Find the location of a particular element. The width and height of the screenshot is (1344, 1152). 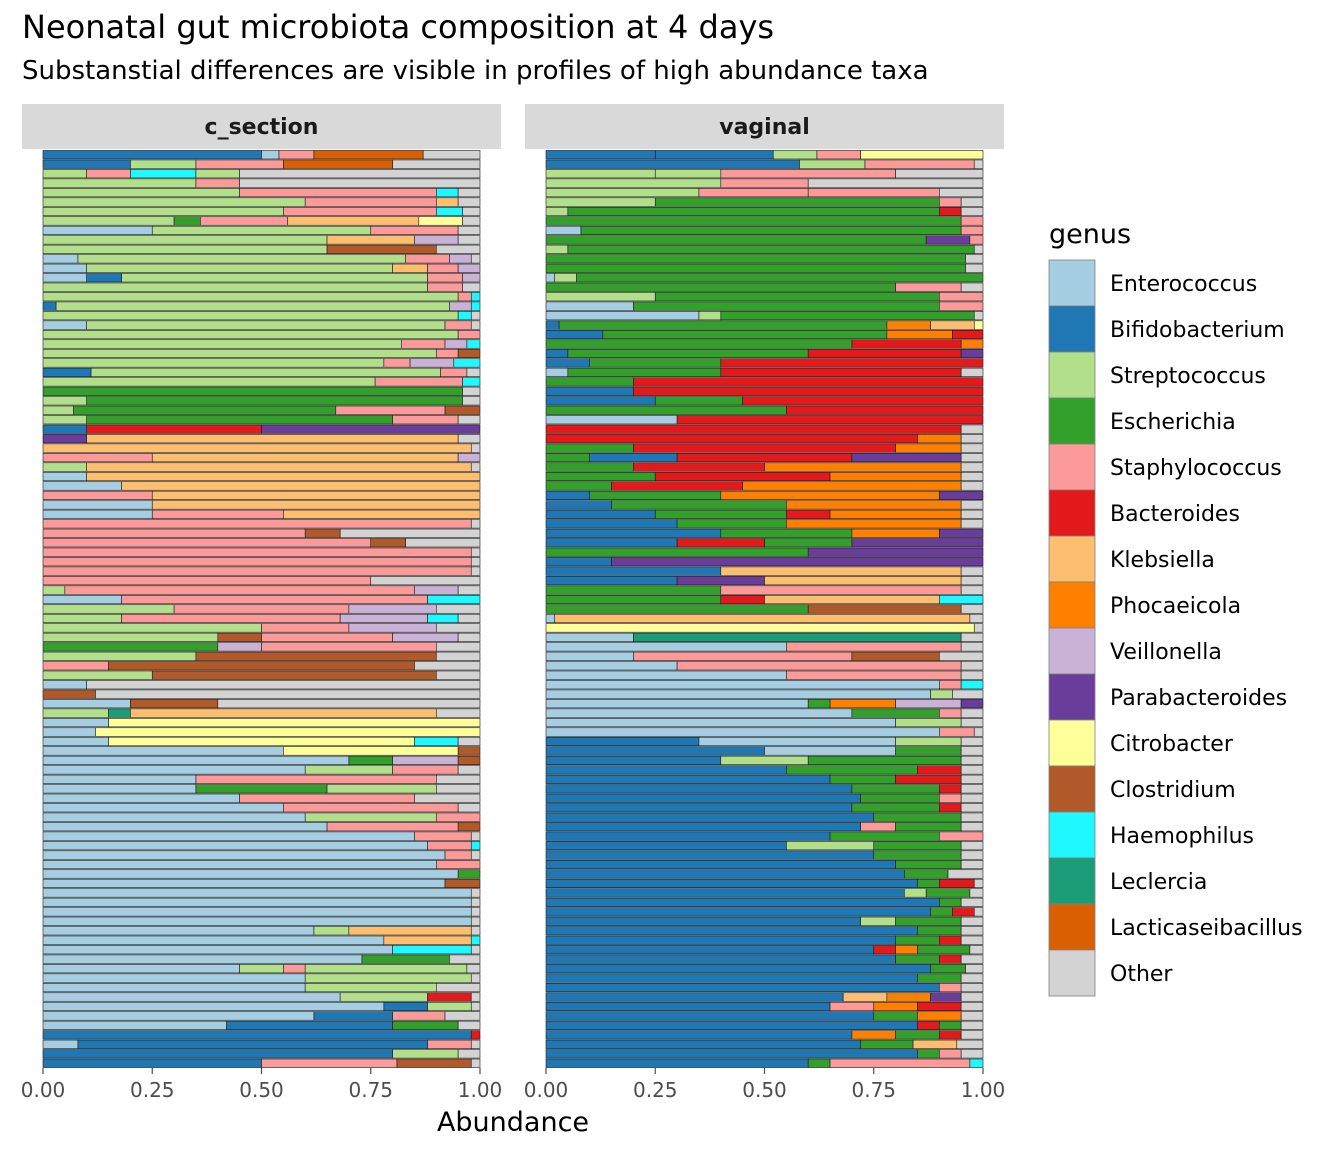

legend-label-parabacteroides: Parabacteroides is located at coordinates (1198, 698).